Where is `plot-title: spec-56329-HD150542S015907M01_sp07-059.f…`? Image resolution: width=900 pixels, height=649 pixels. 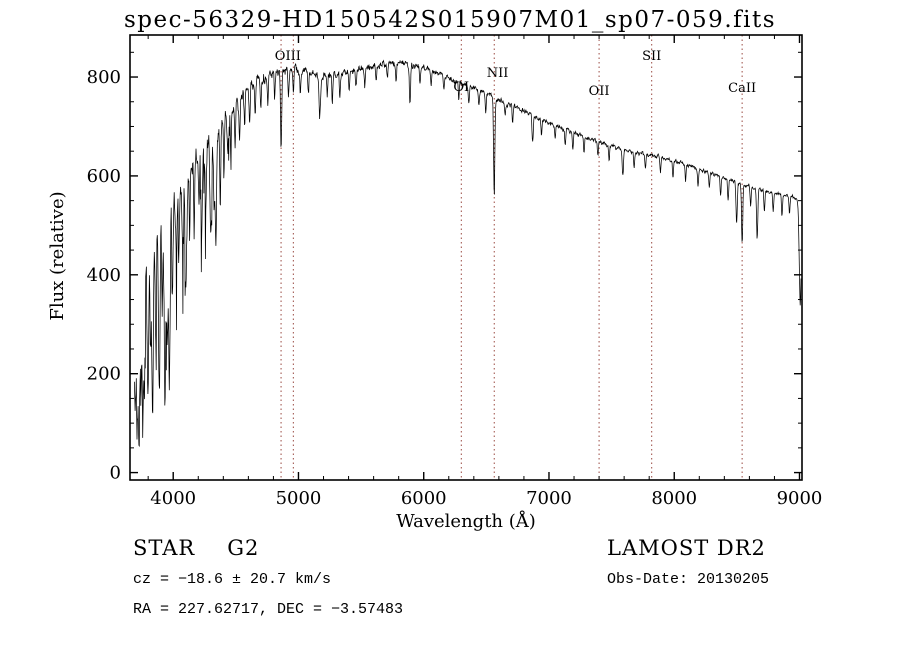
plot-title: spec-56329-HD150542S015907M01_sp07-059.f… is located at coordinates (450, 20).